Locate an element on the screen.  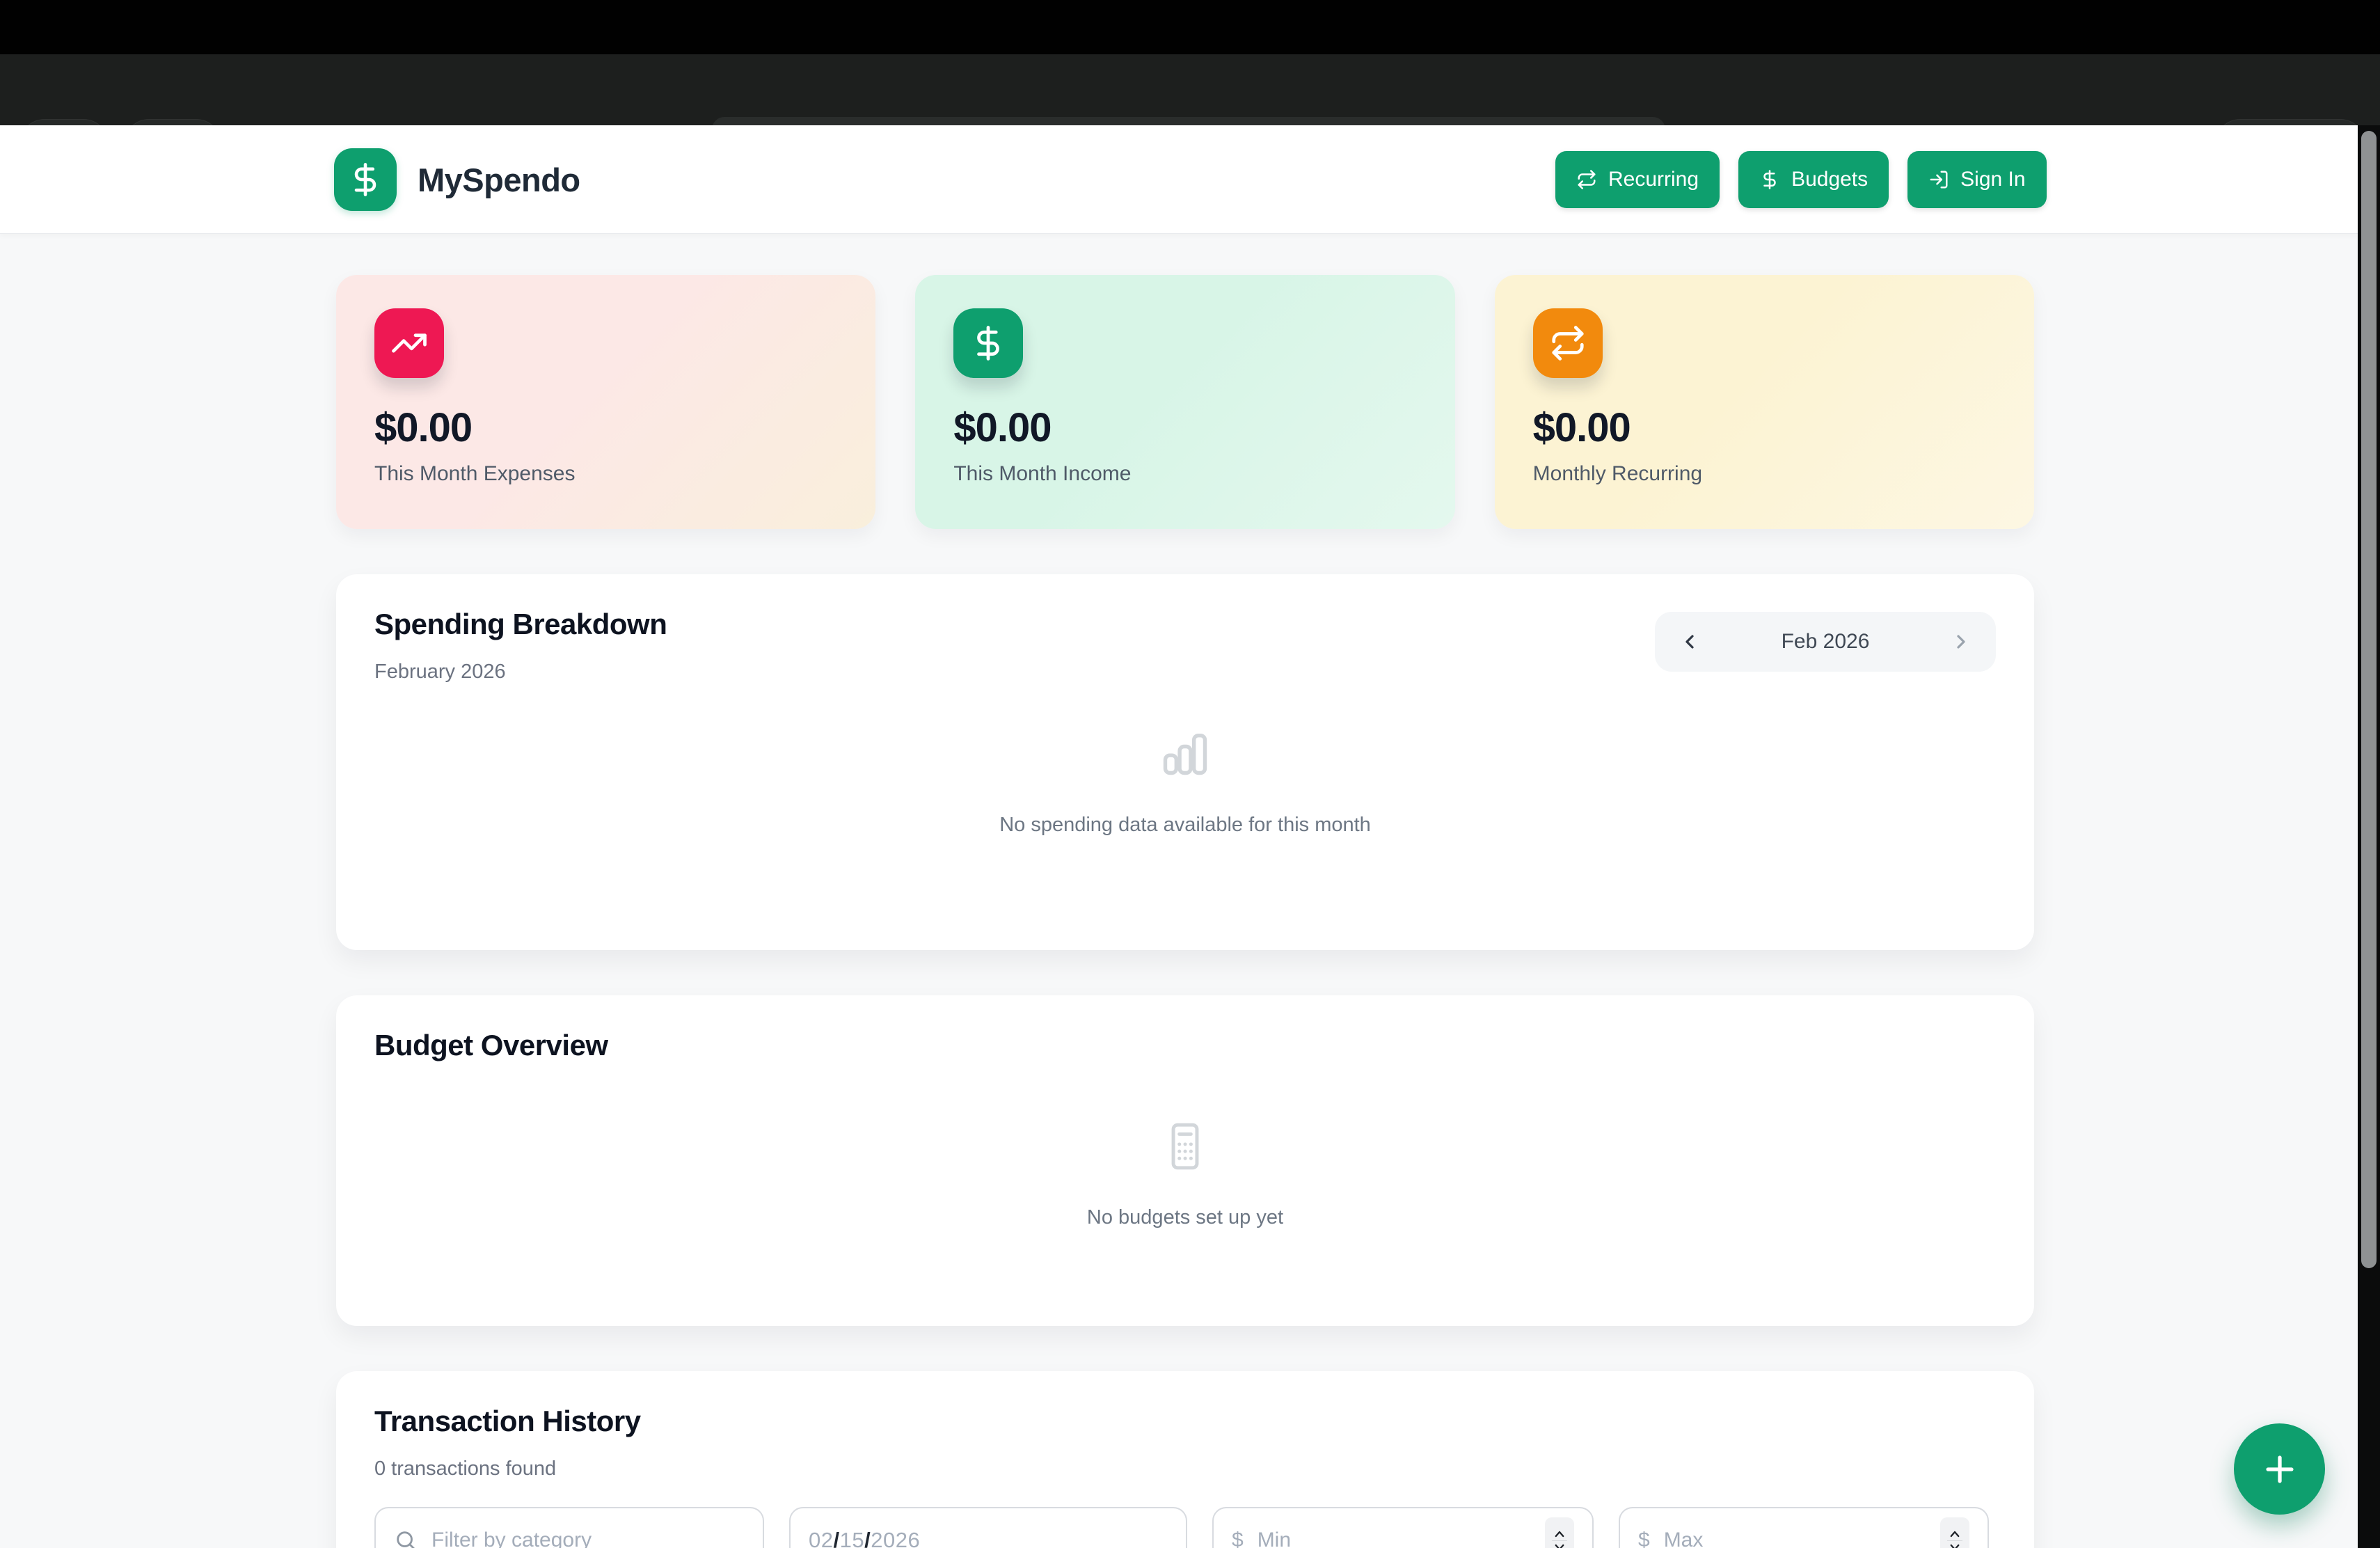
budget-title: Budget Overview is located at coordinates (491, 1045).